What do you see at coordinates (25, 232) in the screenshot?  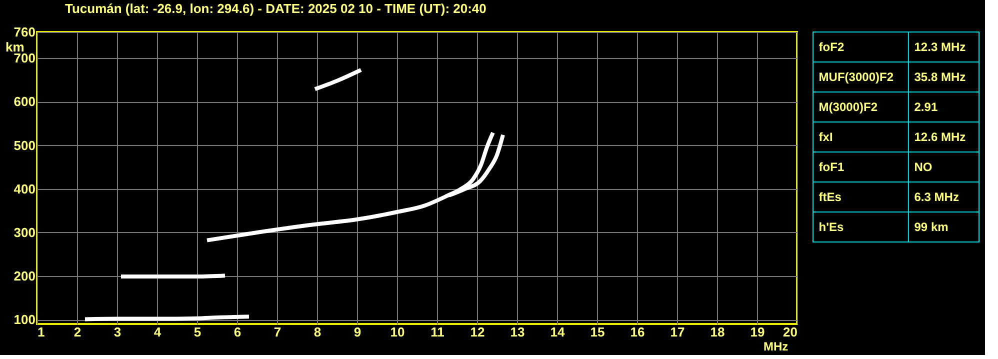 I see `y-tick-label: 300` at bounding box center [25, 232].